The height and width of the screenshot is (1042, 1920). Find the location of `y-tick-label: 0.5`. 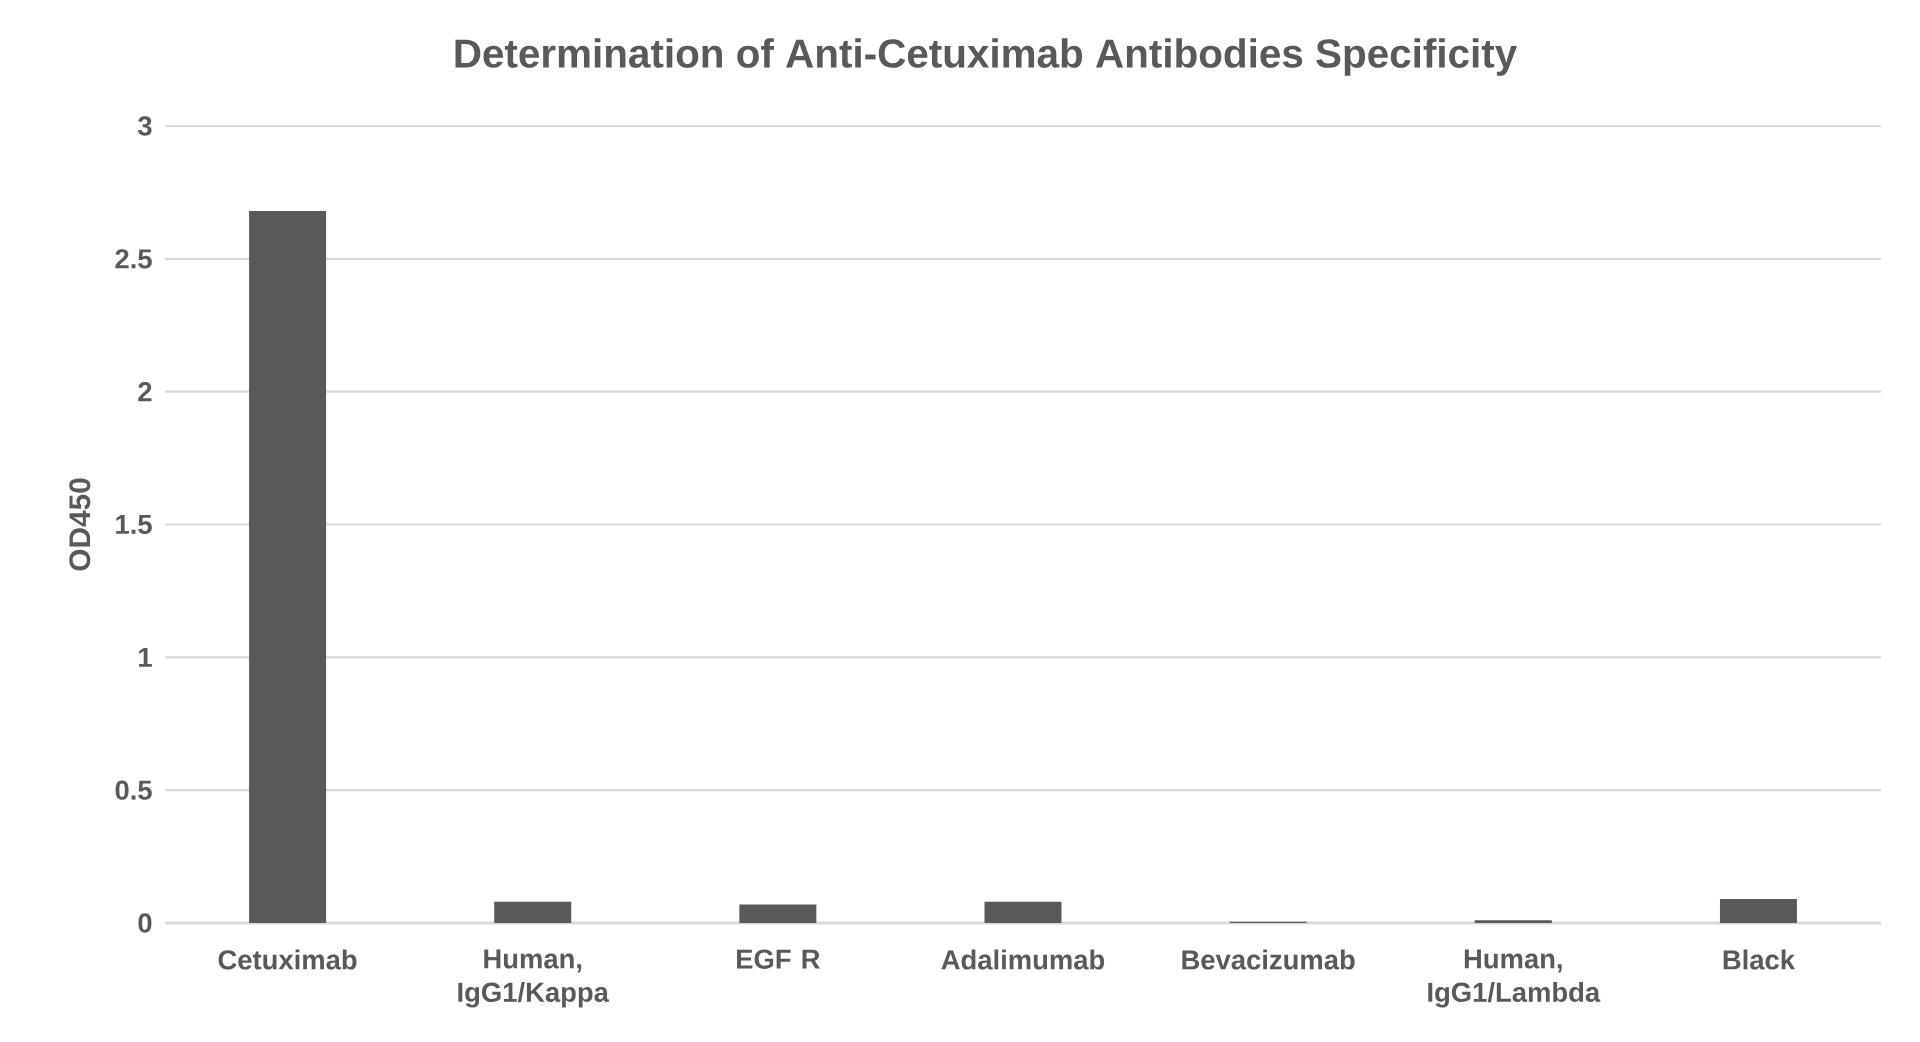

y-tick-label: 0.5 is located at coordinates (133, 790).